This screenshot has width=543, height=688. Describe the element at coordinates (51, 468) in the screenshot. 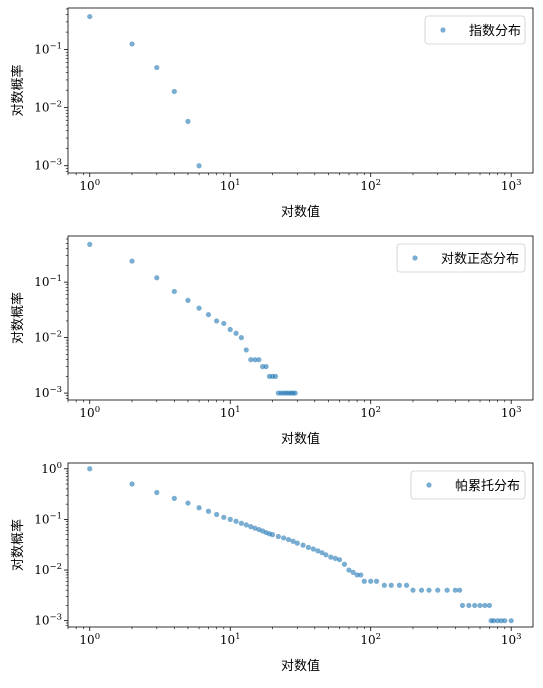

I see `y-tick-label: 10⁰` at that location.